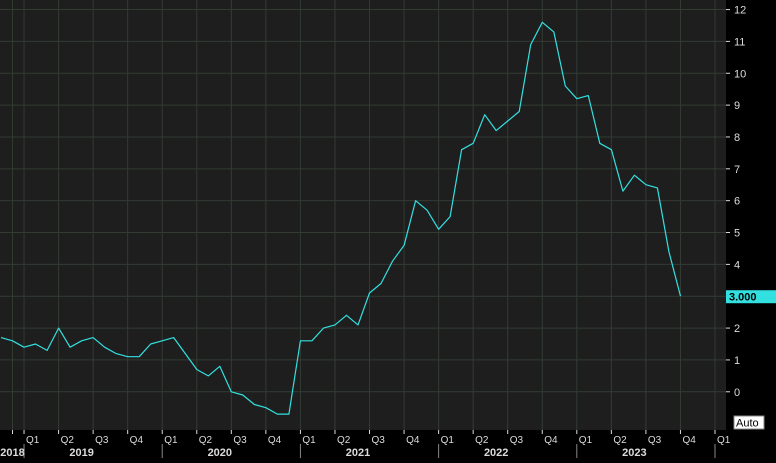 This screenshot has height=463, width=776. What do you see at coordinates (740, 11) in the screenshot?
I see `y-tick-label: 12` at bounding box center [740, 11].